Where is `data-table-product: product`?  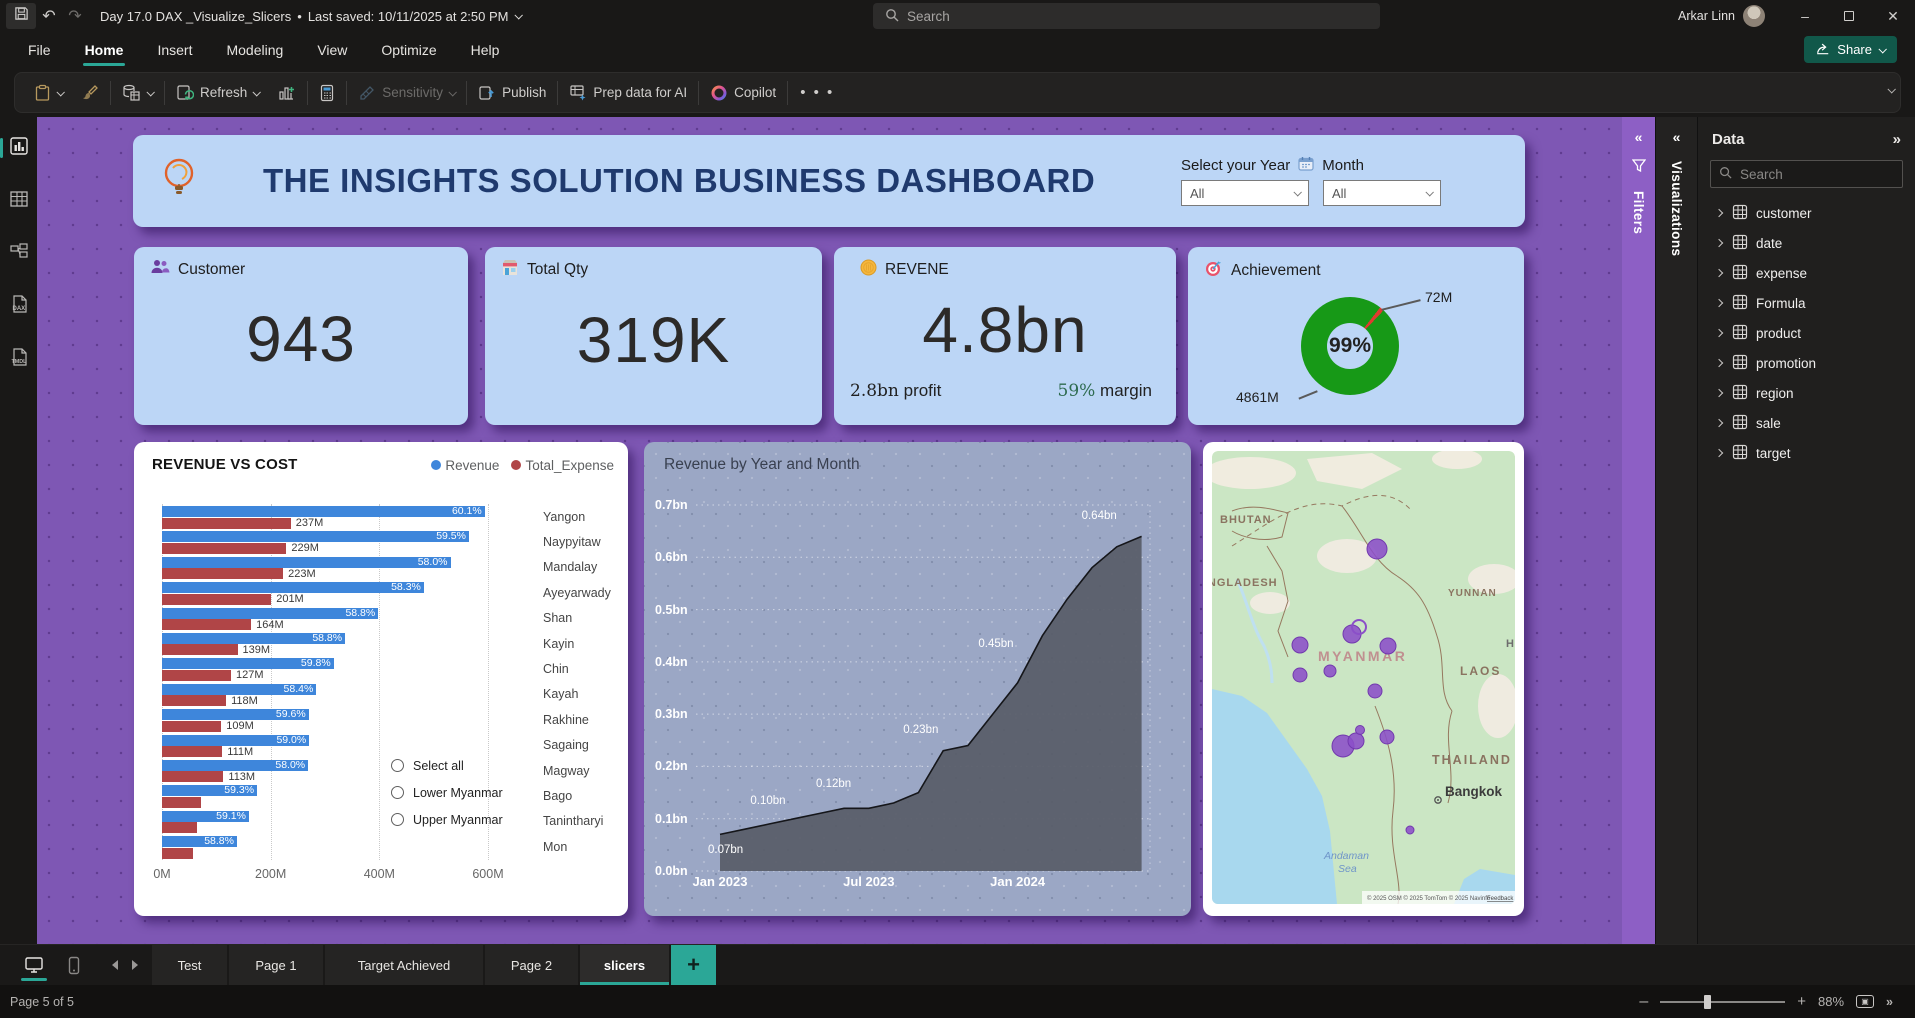 data-table-product: product is located at coordinates (1806, 333).